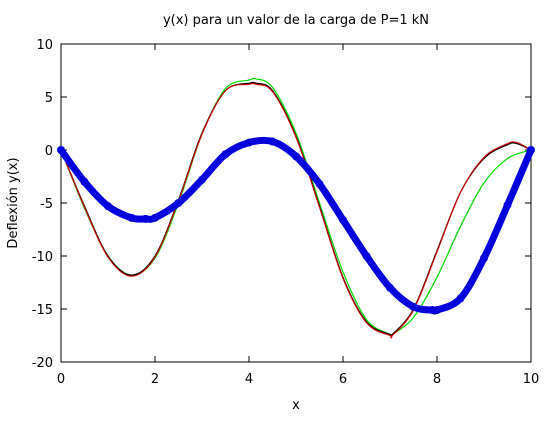 The width and height of the screenshot is (549, 421). I want to click on y-tick-label: -10, so click(42, 257).